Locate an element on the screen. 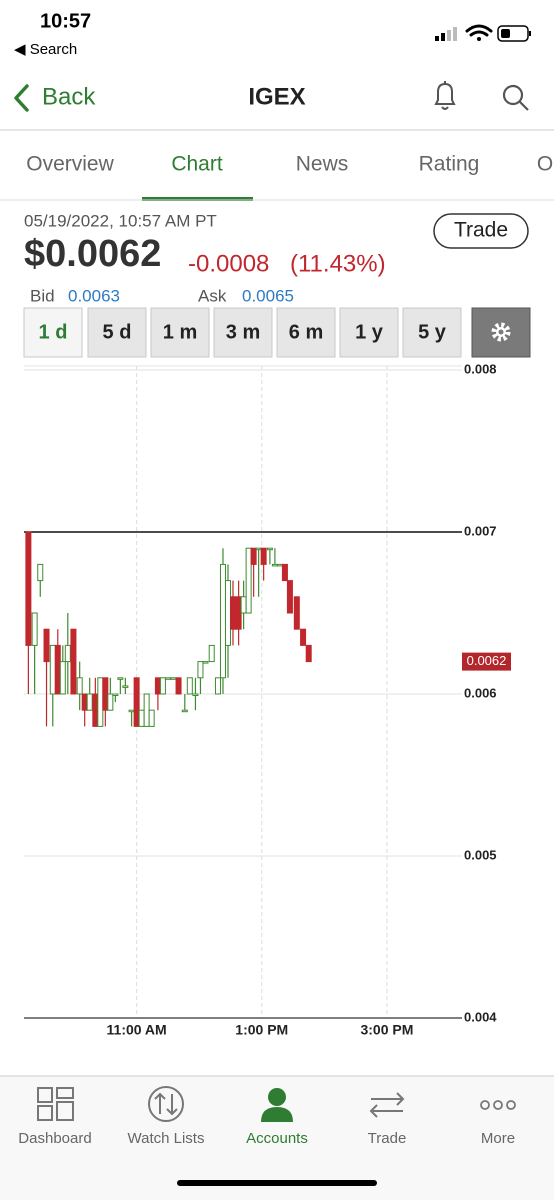 The image size is (554, 1200). y-tick-label: 0.008 is located at coordinates (480, 368).